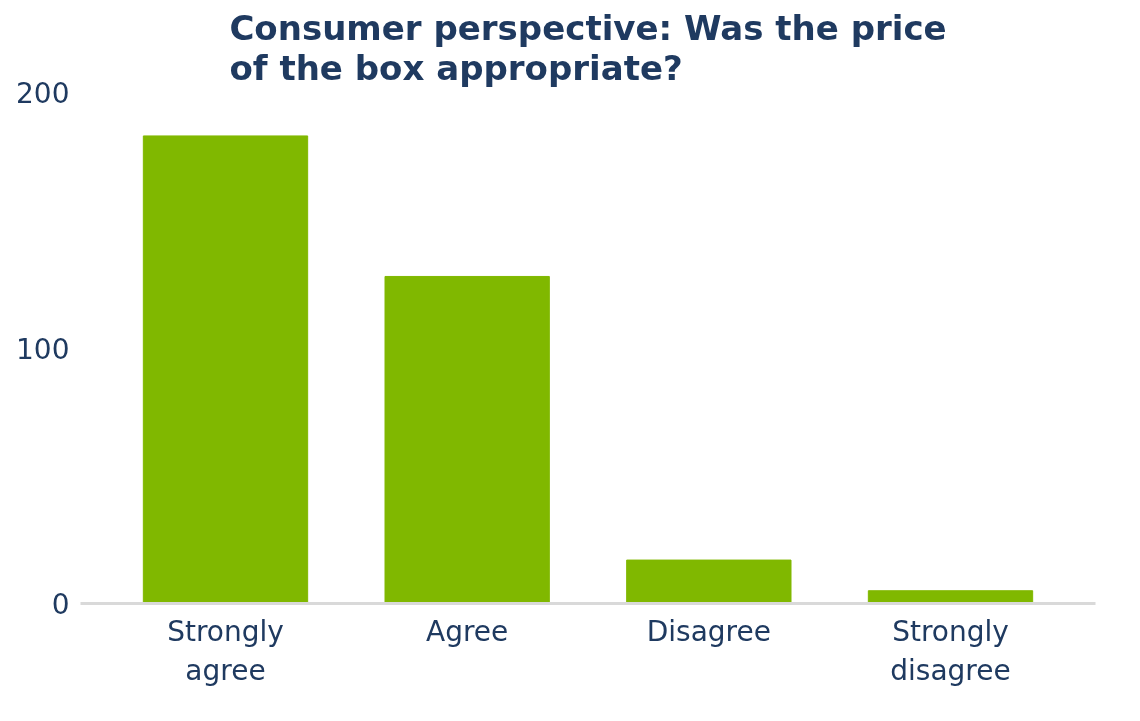  Describe the element at coordinates (43, 93) in the screenshot. I see `y-tick-label: 200` at that location.